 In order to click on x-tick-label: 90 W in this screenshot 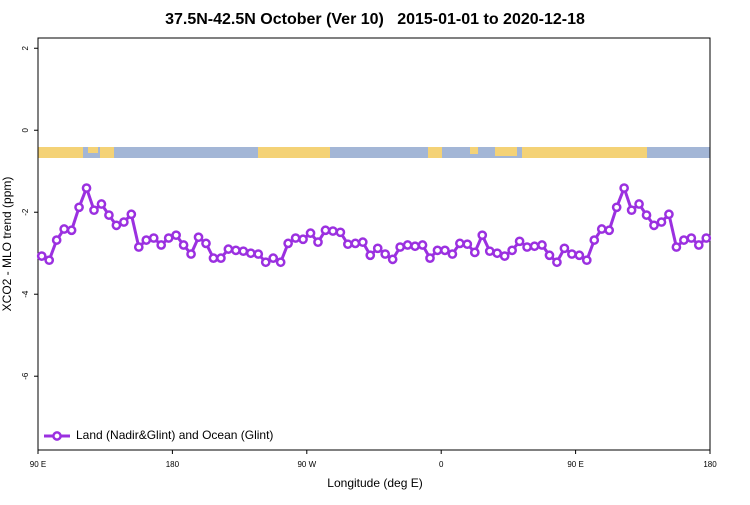, I will do `click(306, 464)`.